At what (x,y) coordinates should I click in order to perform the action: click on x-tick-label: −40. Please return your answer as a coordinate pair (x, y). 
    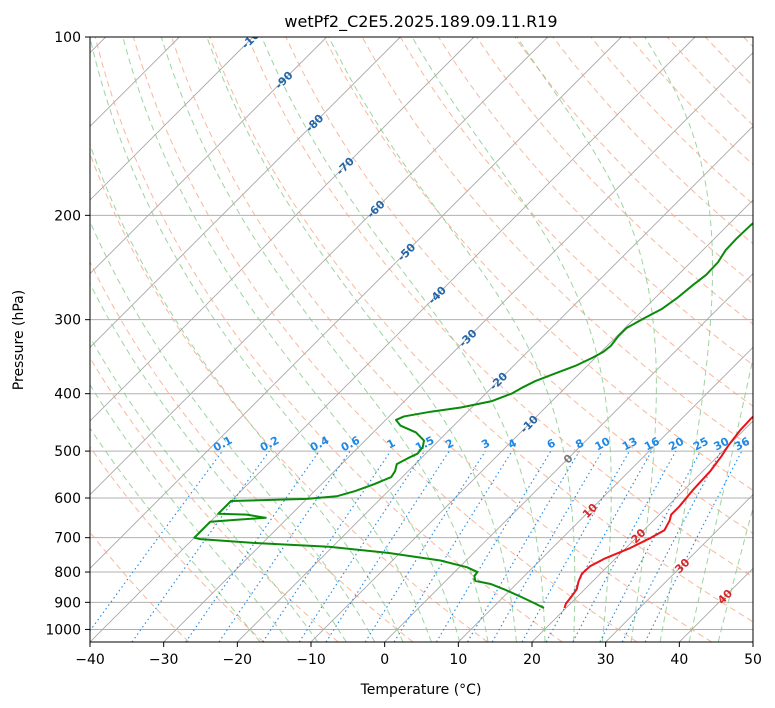
    Looking at the image, I should click on (90, 660).